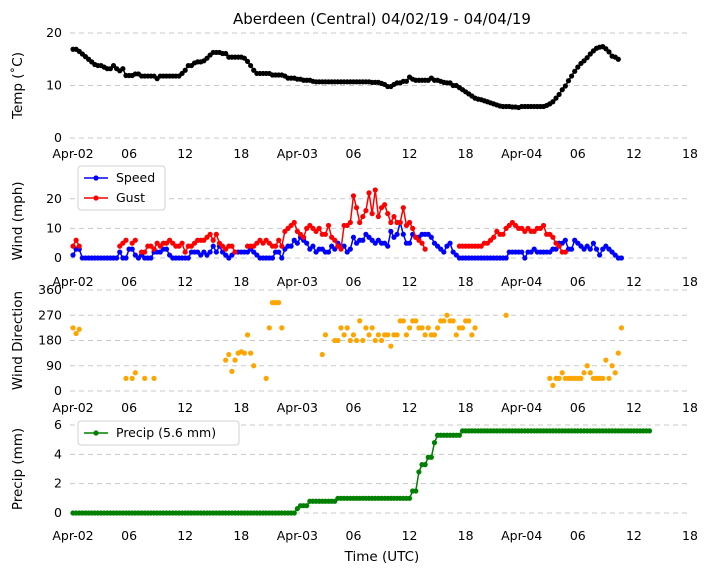 Image resolution: width=704 pixels, height=573 pixels. Describe the element at coordinates (121, 188) in the screenshot. I see `legend: Speed Gust` at that location.